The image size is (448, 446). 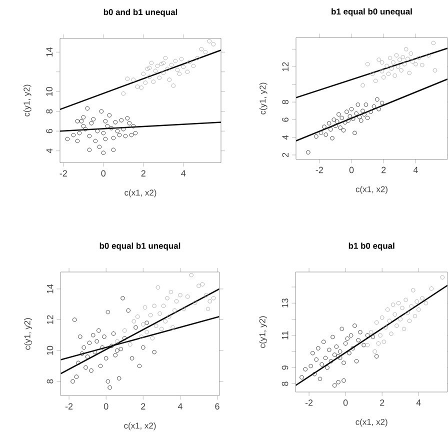 I want to click on y-tick-label: 10, so click(x=49, y=91).